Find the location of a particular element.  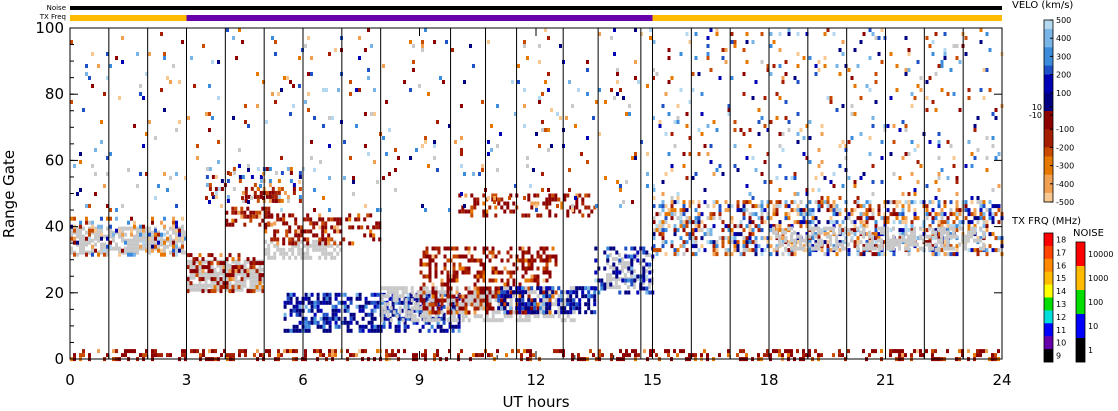

txfreq-segment is located at coordinates (827, 18).